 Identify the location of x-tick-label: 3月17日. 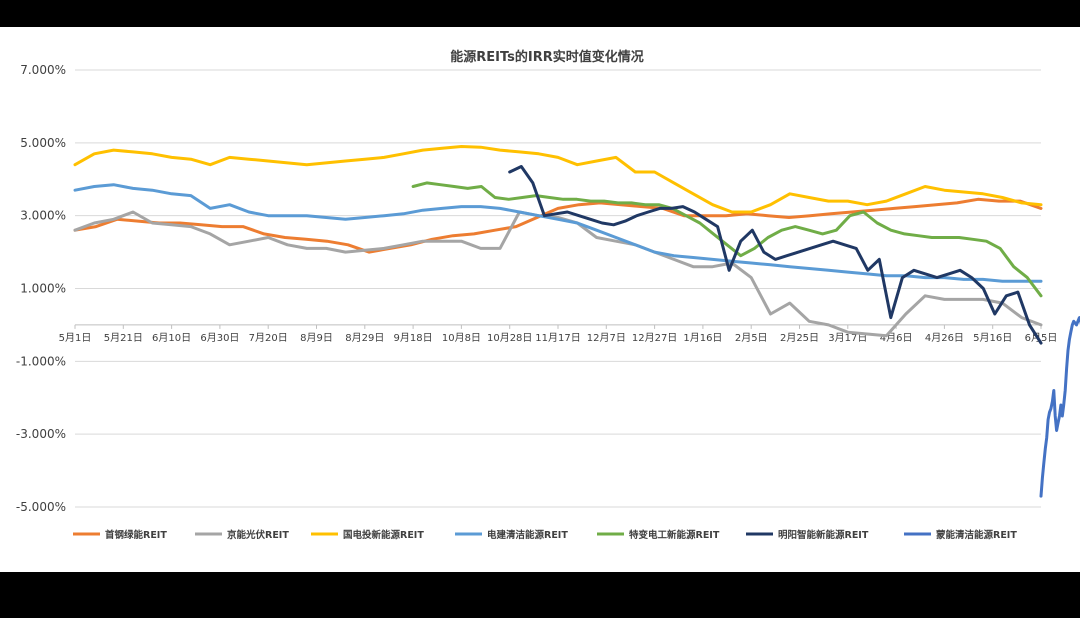
(847, 338).